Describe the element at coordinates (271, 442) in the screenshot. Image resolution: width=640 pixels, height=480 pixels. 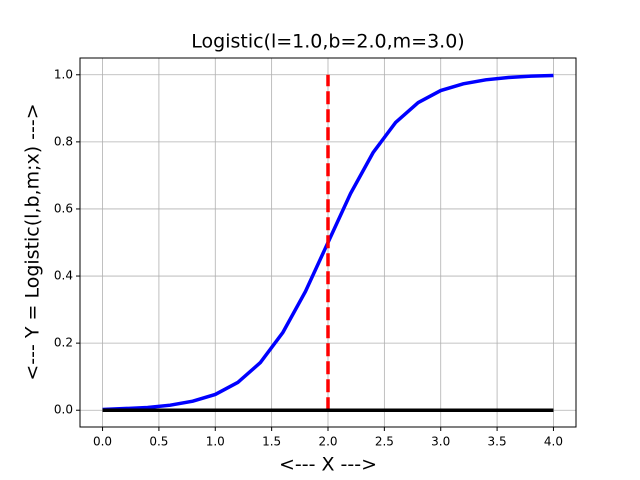
I see `x-tick-label: 1.5` at that location.